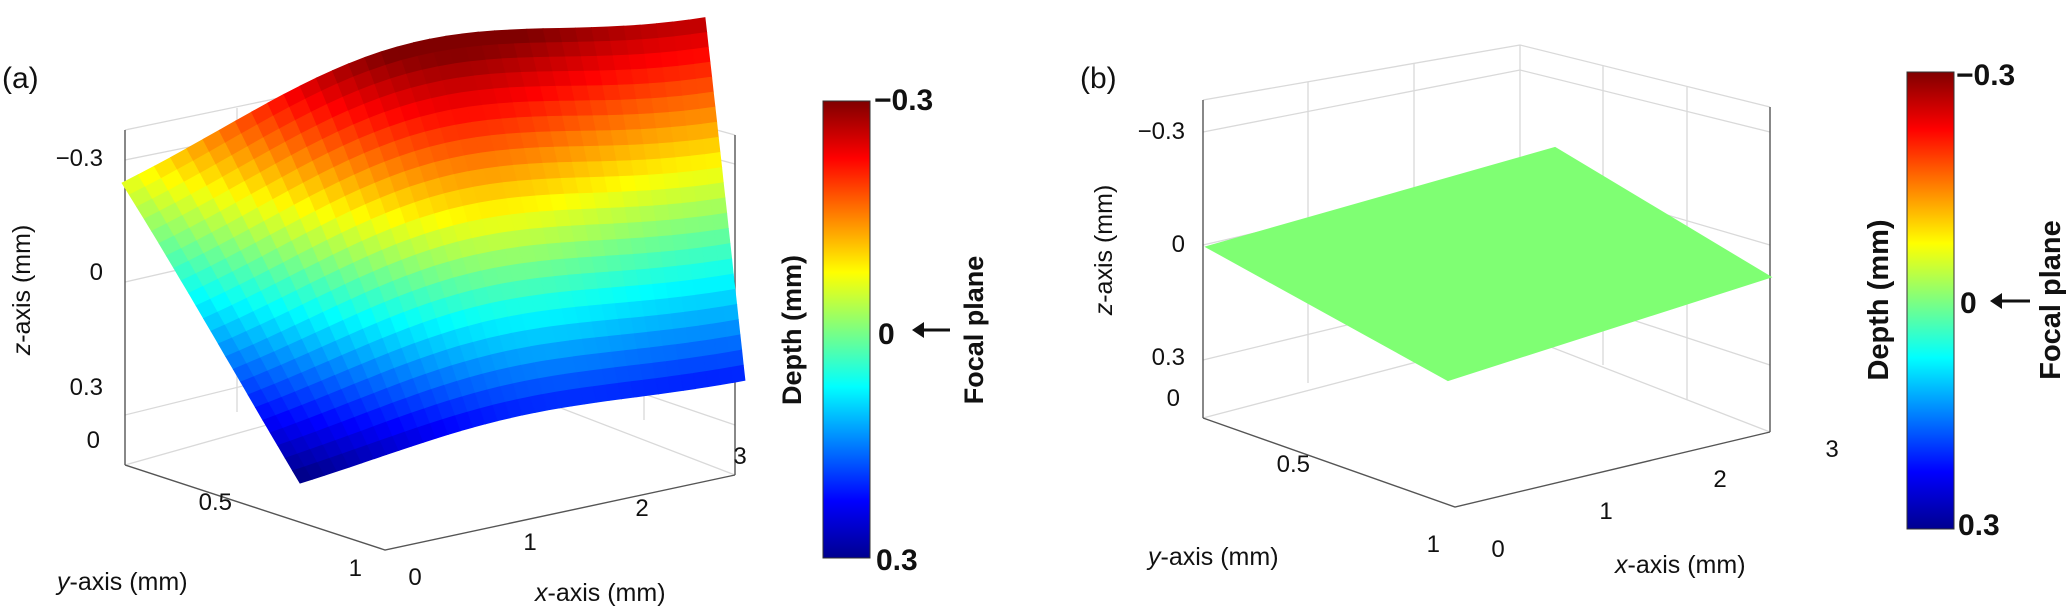  I want to click on panel-a-y-ticks: 0 0.5 1, so click(224, 504).